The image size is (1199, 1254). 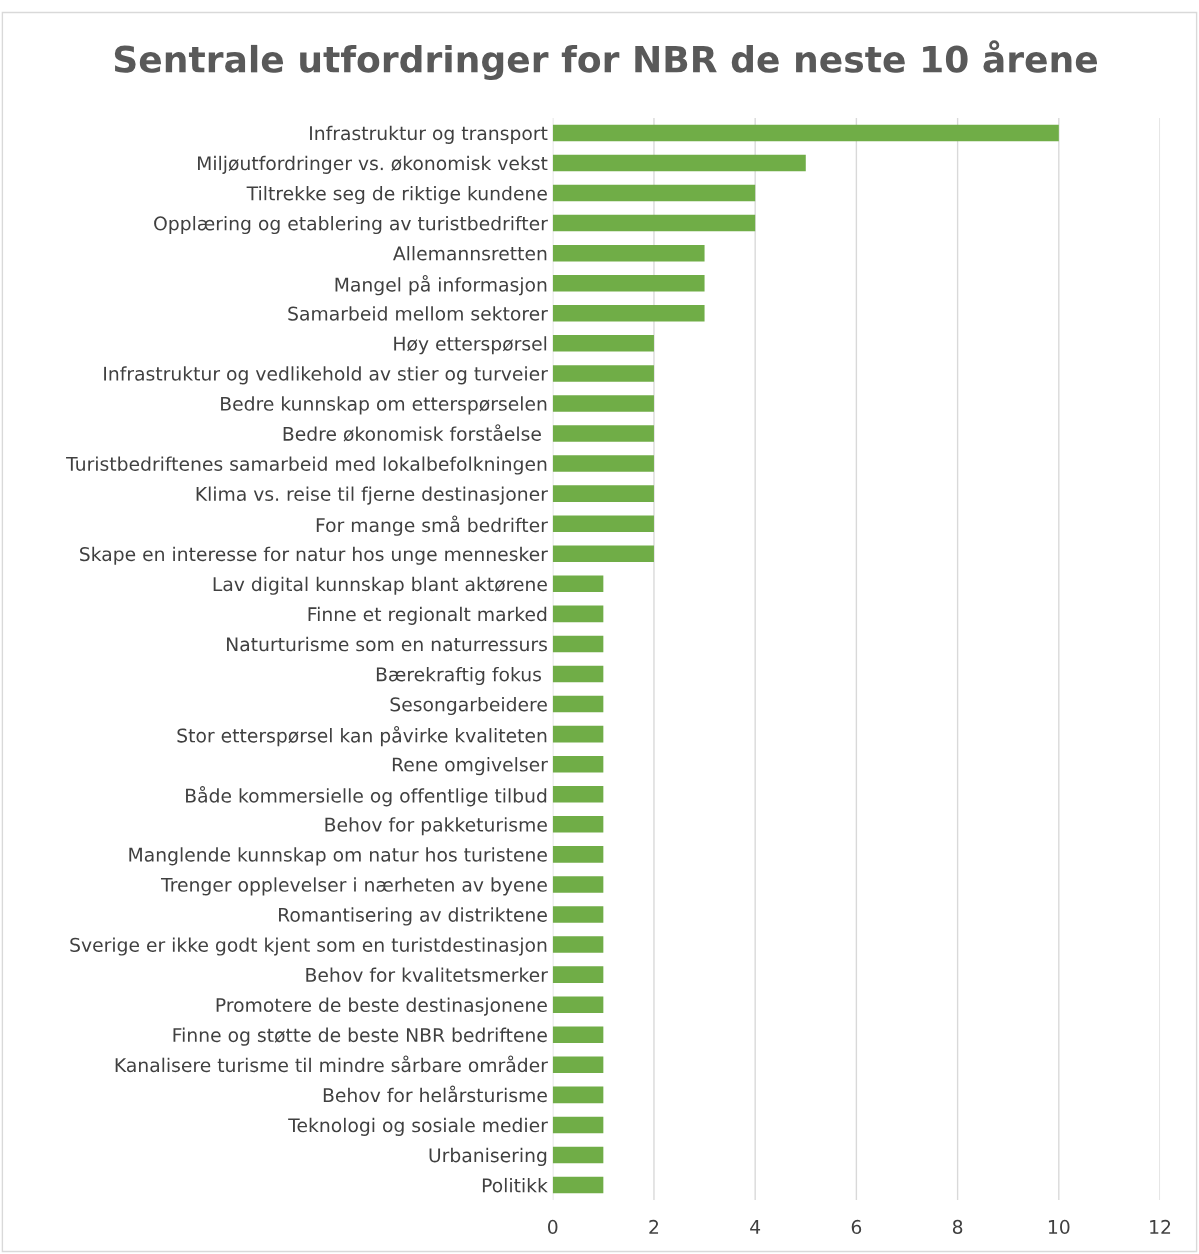 I want to click on y-tick-label: Turistbedriftenes samarbeid med lokalbefolkningen, so click(x=306, y=465).